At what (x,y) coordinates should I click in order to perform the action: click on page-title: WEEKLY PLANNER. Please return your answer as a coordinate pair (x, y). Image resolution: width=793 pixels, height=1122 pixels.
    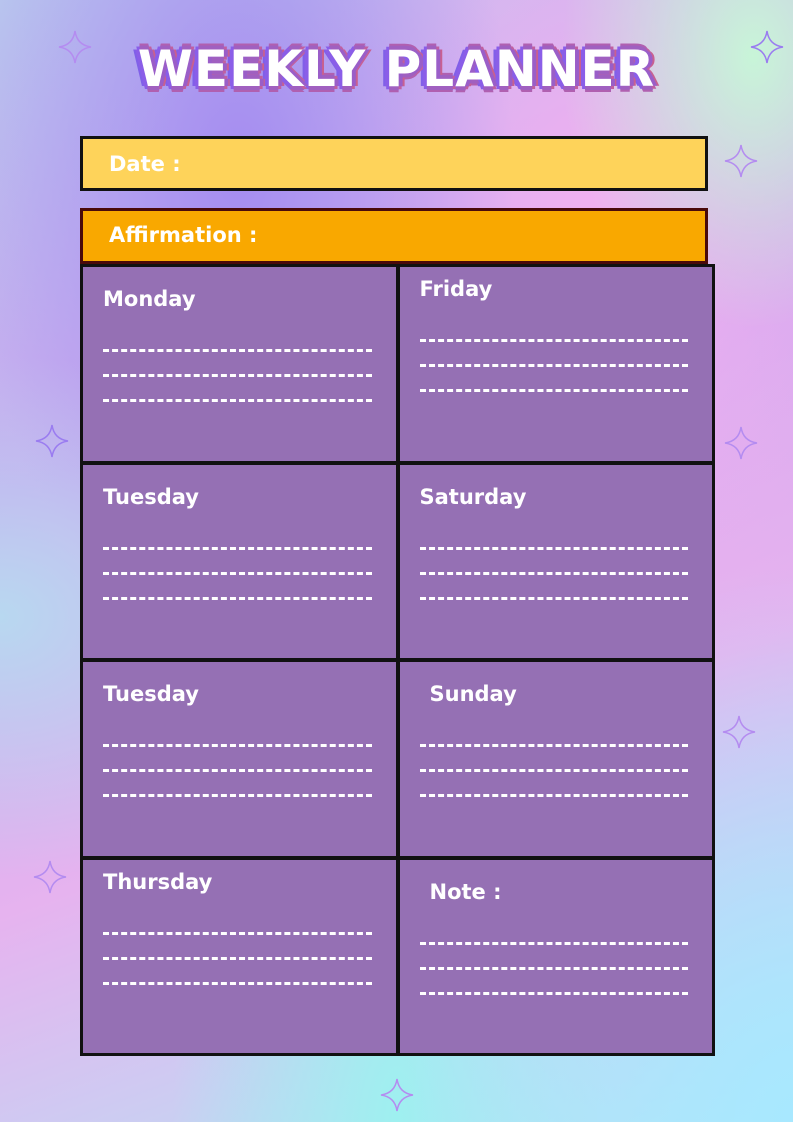
    Looking at the image, I should click on (396, 69).